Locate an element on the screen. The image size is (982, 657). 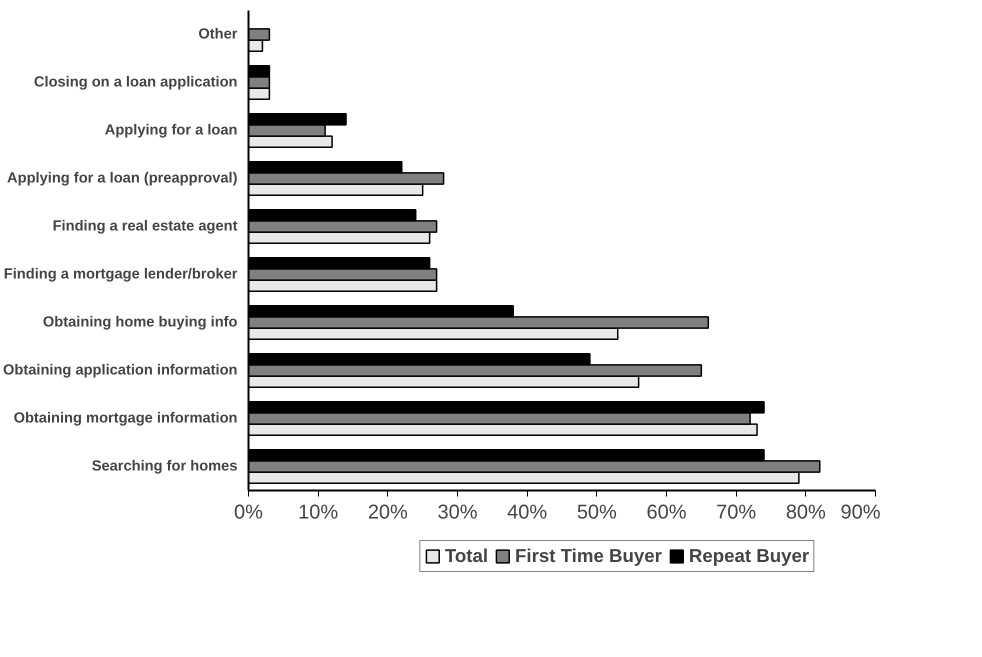
x-tick-label: 0% is located at coordinates (249, 513).